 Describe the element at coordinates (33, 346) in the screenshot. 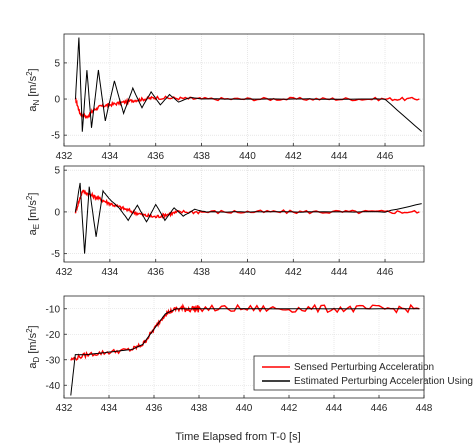

I see `y-axis-label: aD [m/s2]` at that location.